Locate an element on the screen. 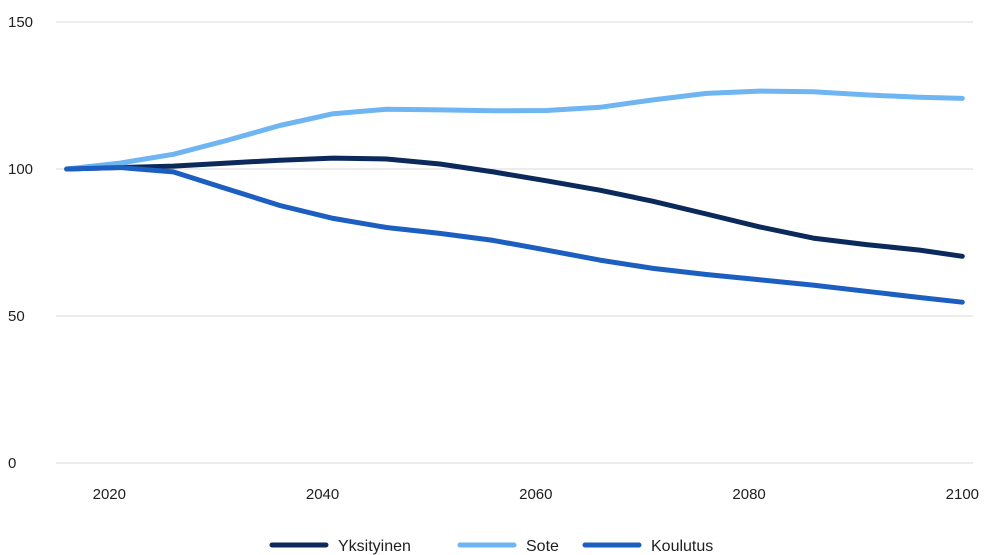 The width and height of the screenshot is (984, 555). legend: Yksityinen Sote Koulutus is located at coordinates (491, 546).